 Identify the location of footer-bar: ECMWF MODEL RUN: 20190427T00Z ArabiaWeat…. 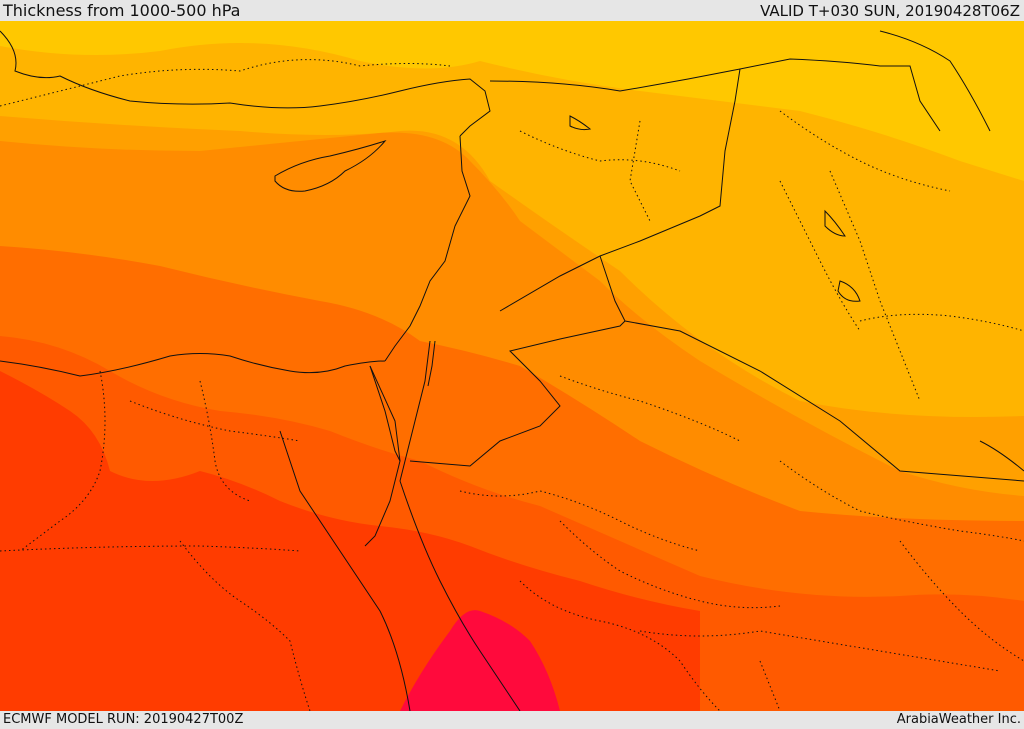
(512, 720).